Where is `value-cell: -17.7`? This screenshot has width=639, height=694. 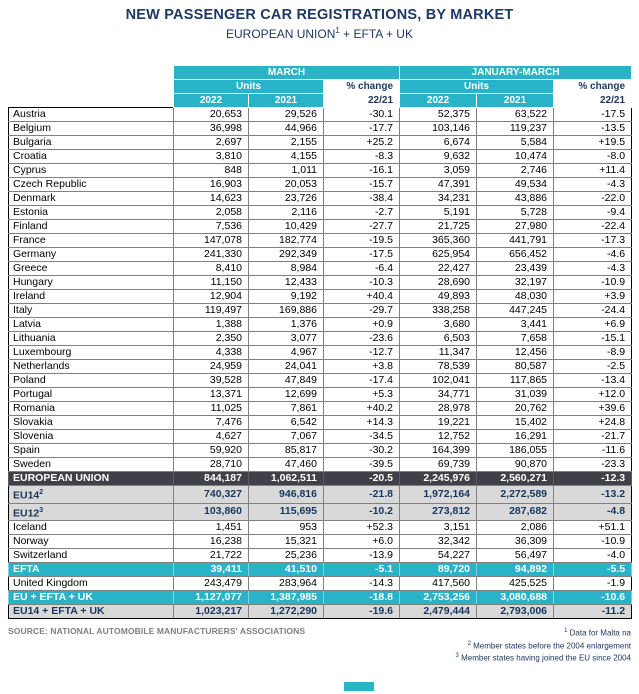
value-cell: -17.7 is located at coordinates (361, 128).